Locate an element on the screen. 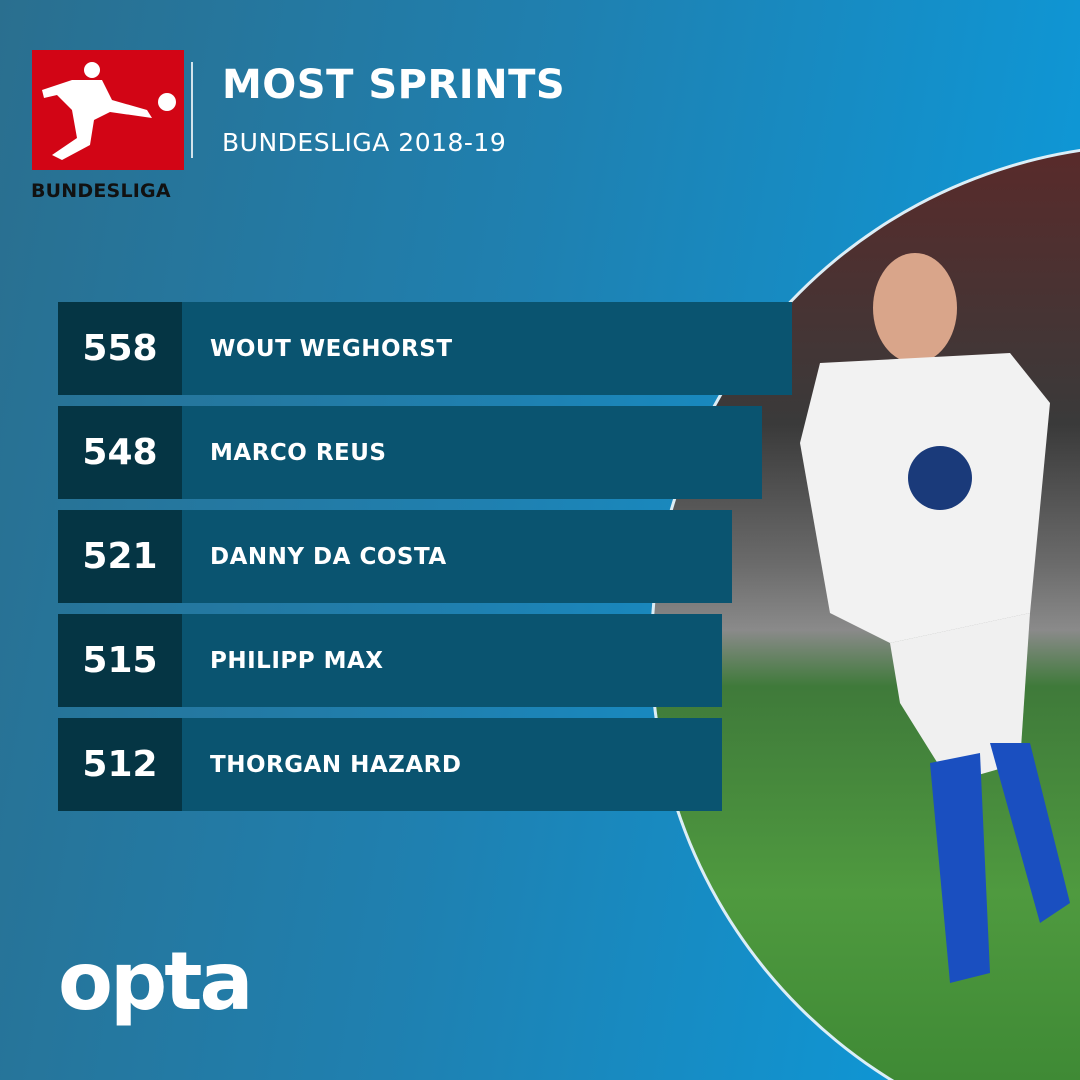 The height and width of the screenshot is (1080, 1080). sprint-count: 515 is located at coordinates (120, 660).